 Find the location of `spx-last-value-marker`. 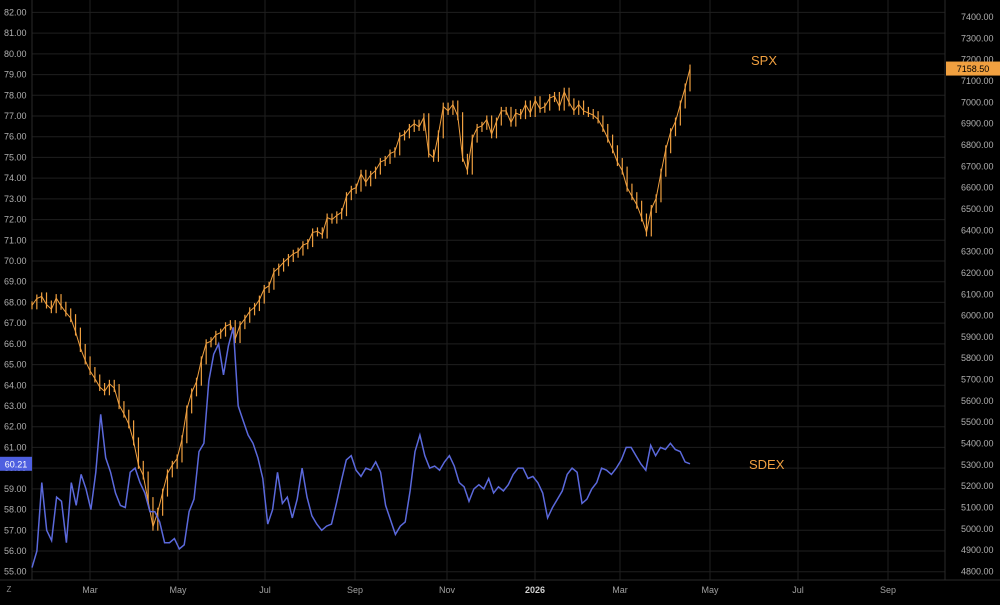

spx-last-value-marker is located at coordinates (973, 68).